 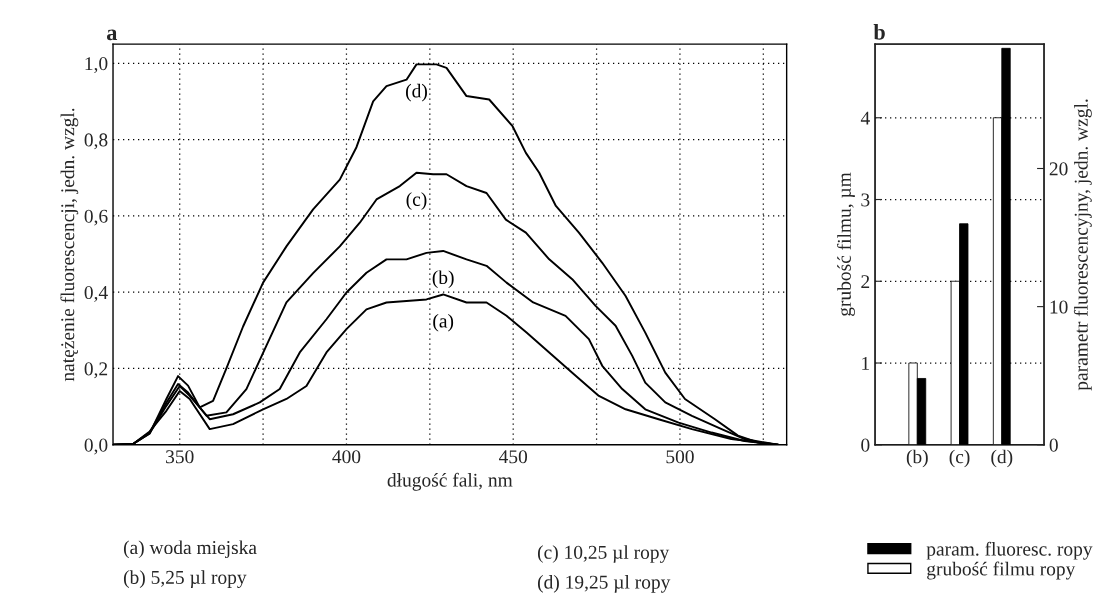 I want to click on y2-axis-title: parametr fluorescencyjny, jedn. wzgl., so click(x=1082, y=245).